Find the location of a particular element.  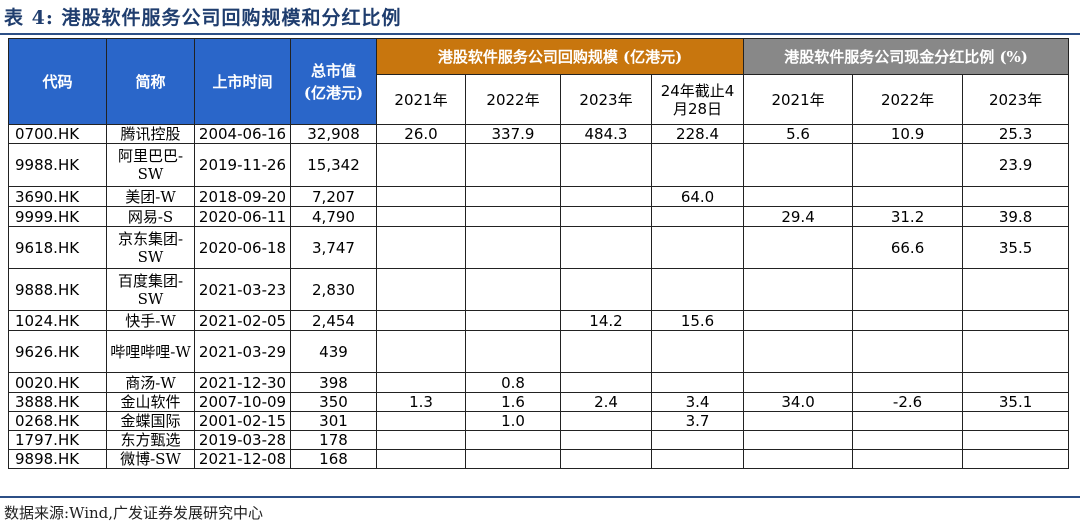

row-list-date: 2019-03-28 is located at coordinates (242, 440).